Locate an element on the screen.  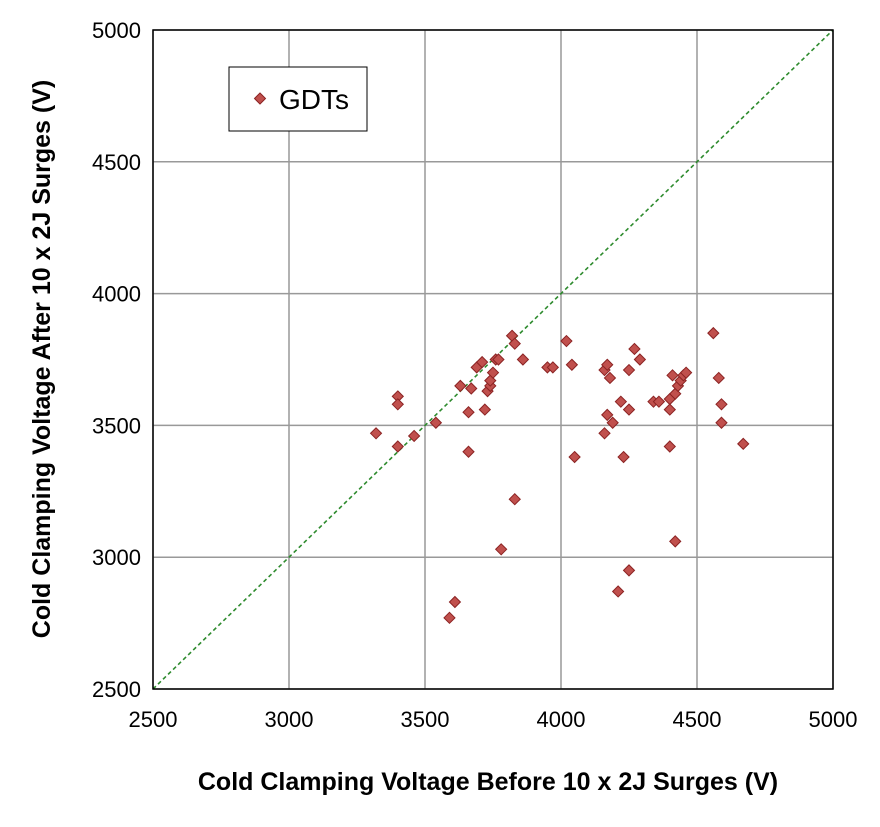
x-tick-label-5000: 5000 is located at coordinates (833, 719).